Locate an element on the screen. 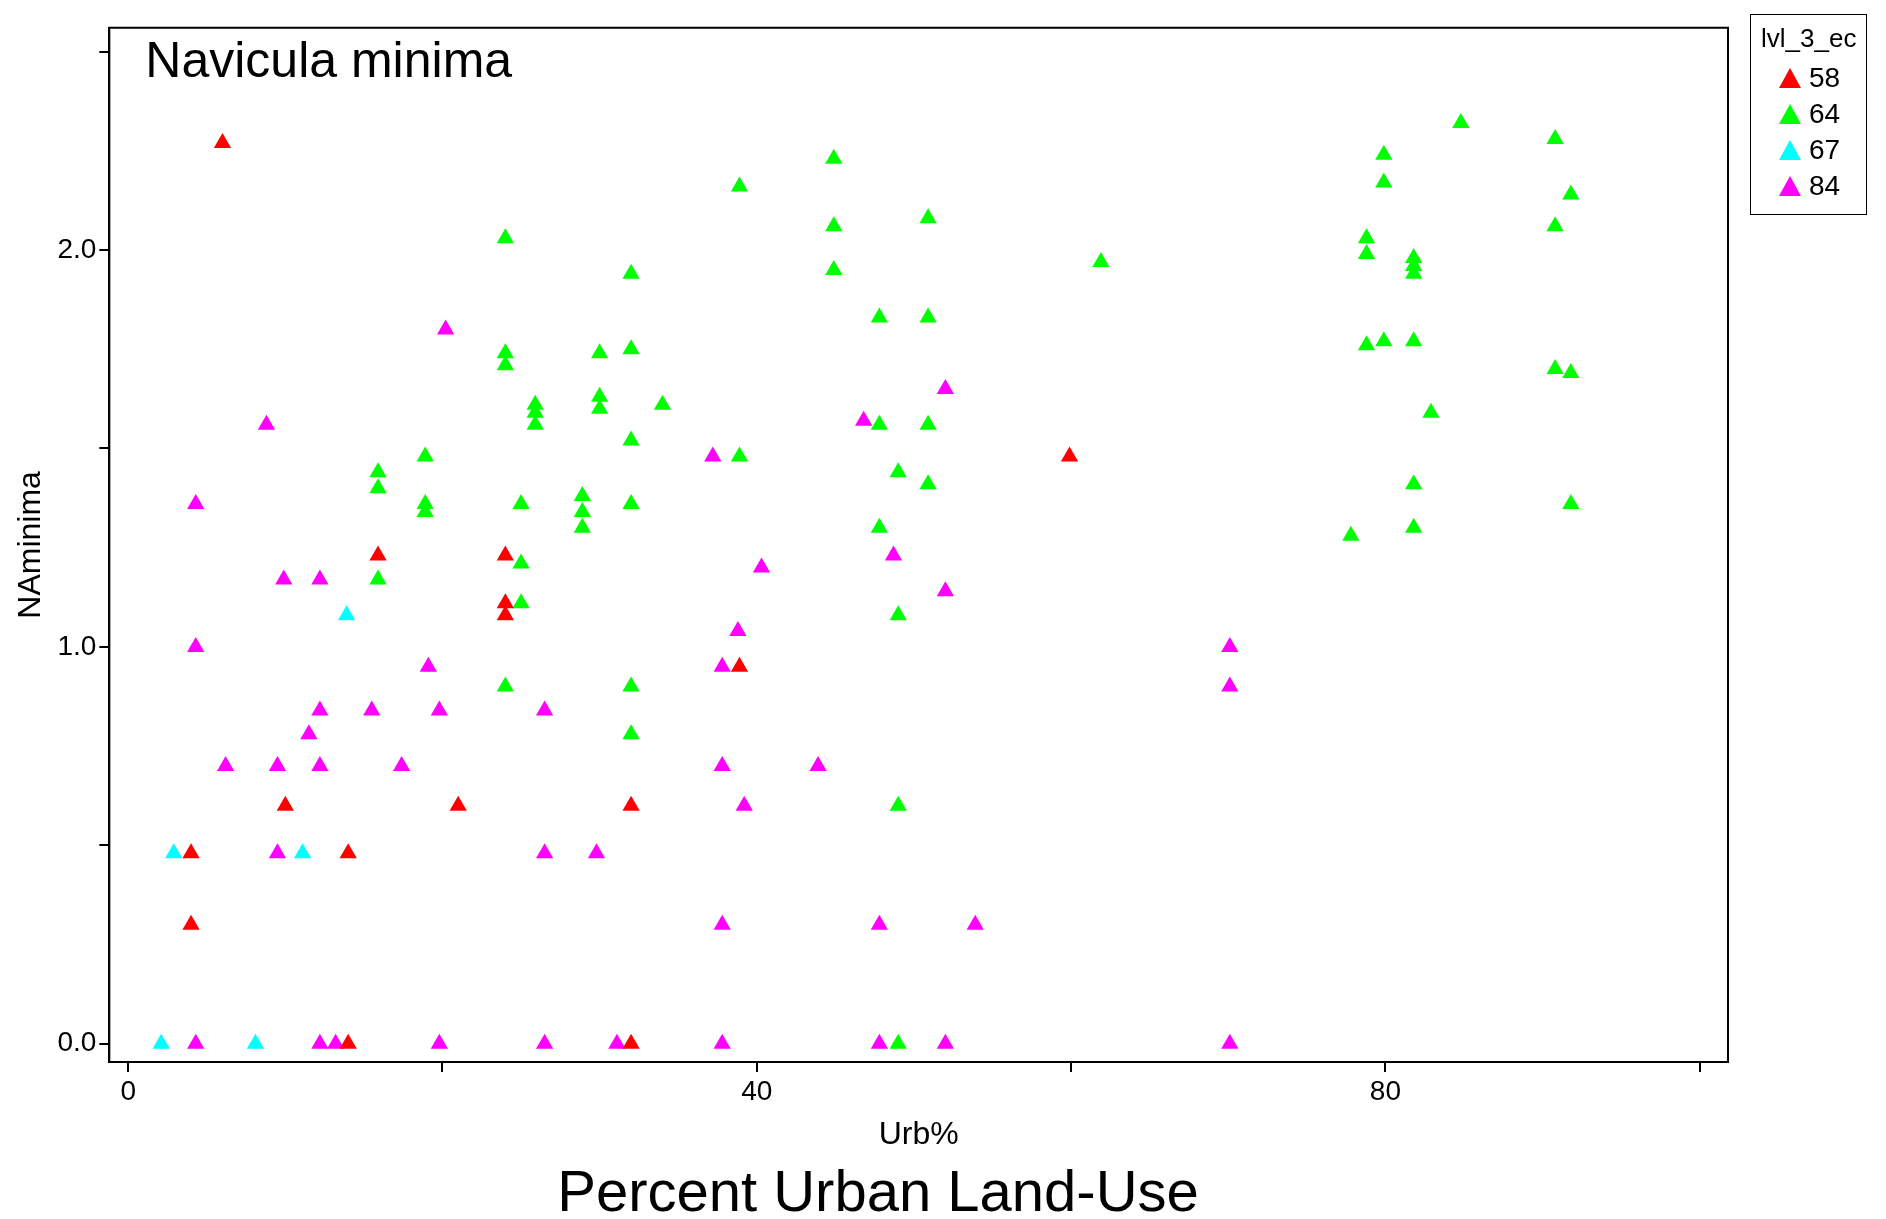 This screenshot has width=1886, height=1219. y-tick-label: 0.0 is located at coordinates (77, 1042).